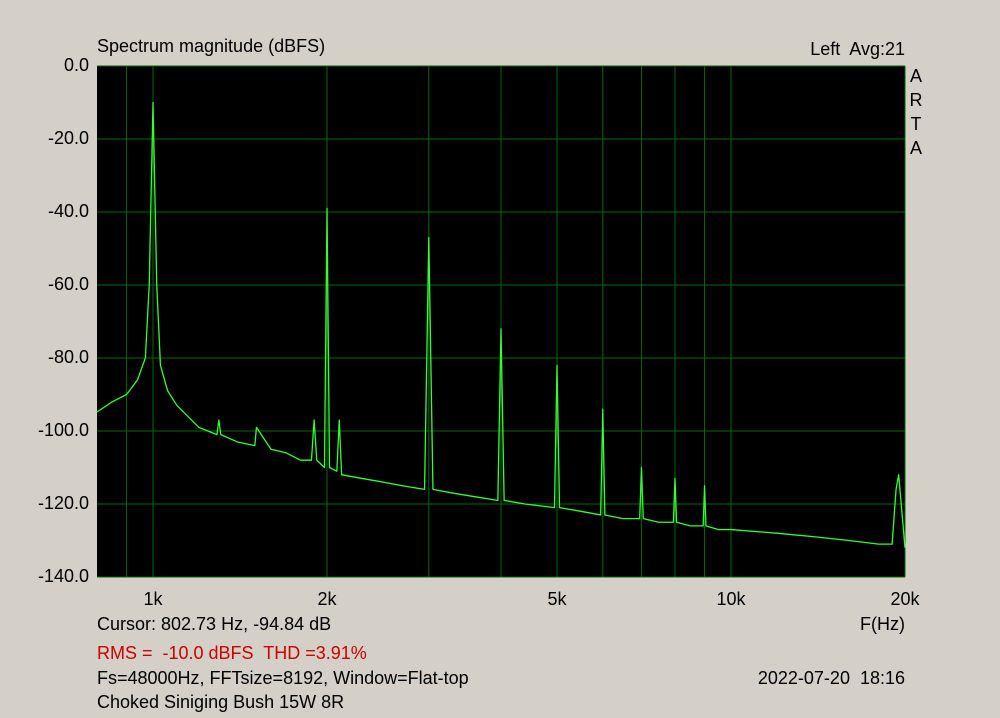 The height and width of the screenshot is (718, 1000). What do you see at coordinates (214, 624) in the screenshot?
I see `cursor-readout: Cursor: 802.73 Hz, -94.84 dB` at bounding box center [214, 624].